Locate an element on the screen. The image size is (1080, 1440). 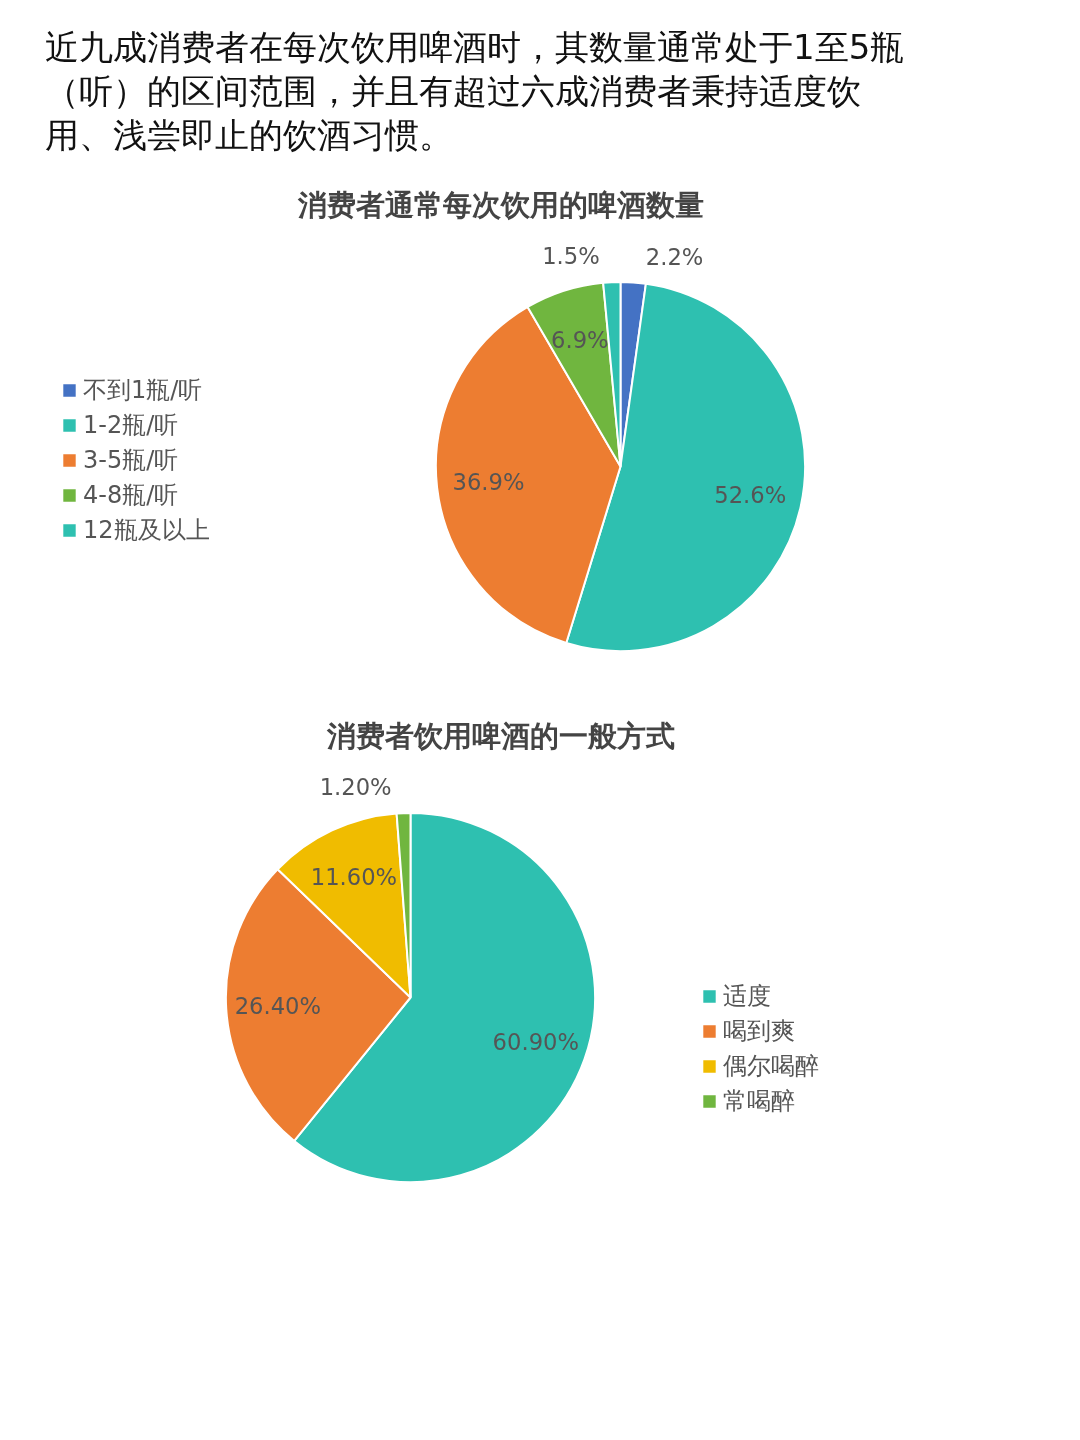
data-label: 11.60% is located at coordinates (354, 877).